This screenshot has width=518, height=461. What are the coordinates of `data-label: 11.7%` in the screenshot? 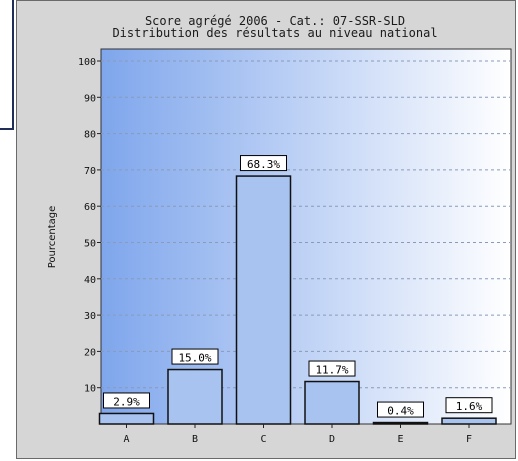 It's located at (331, 370).